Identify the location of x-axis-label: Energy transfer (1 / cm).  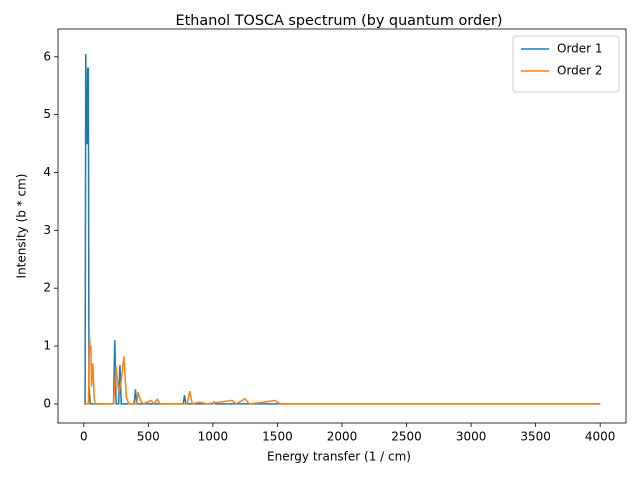
(339, 457).